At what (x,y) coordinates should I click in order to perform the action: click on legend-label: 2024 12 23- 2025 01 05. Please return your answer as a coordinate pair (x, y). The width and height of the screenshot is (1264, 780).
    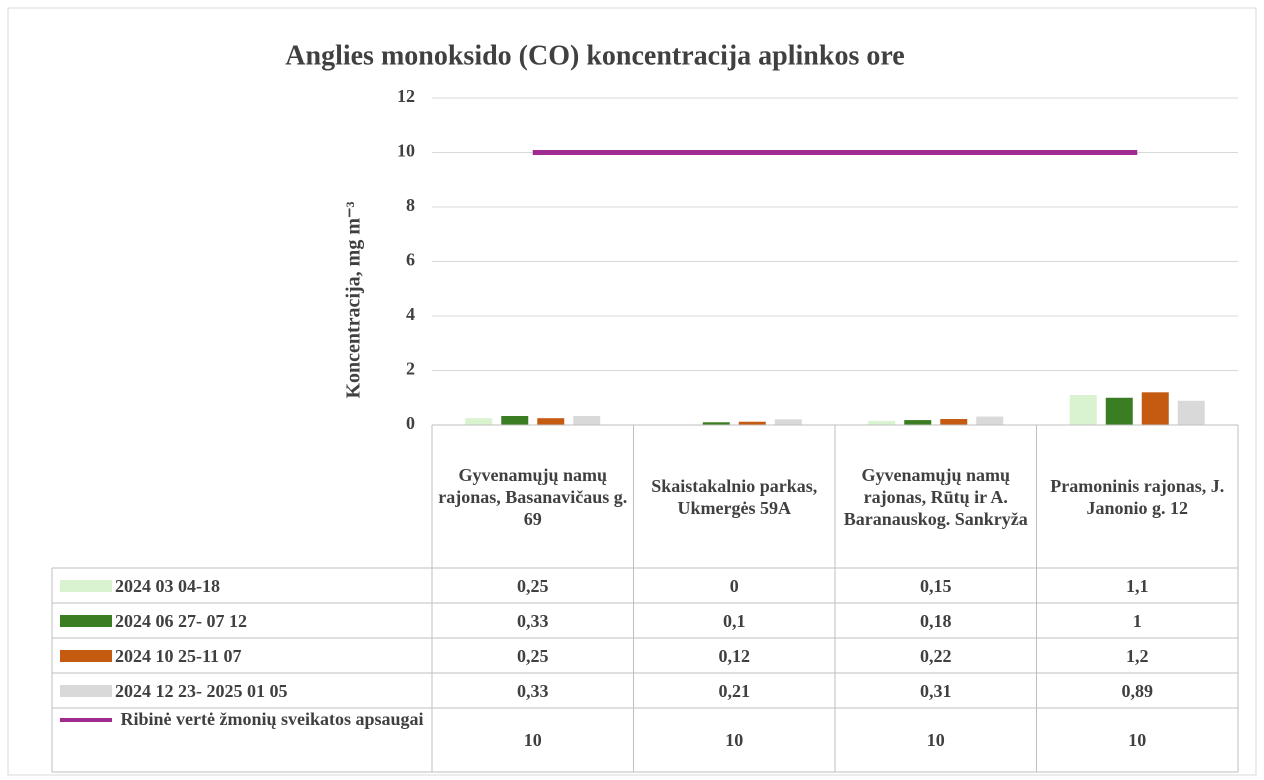
    Looking at the image, I should click on (201, 690).